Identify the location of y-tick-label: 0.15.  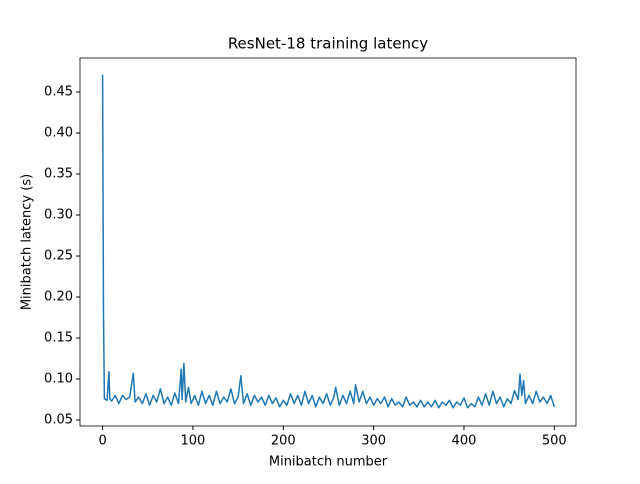
(58, 338).